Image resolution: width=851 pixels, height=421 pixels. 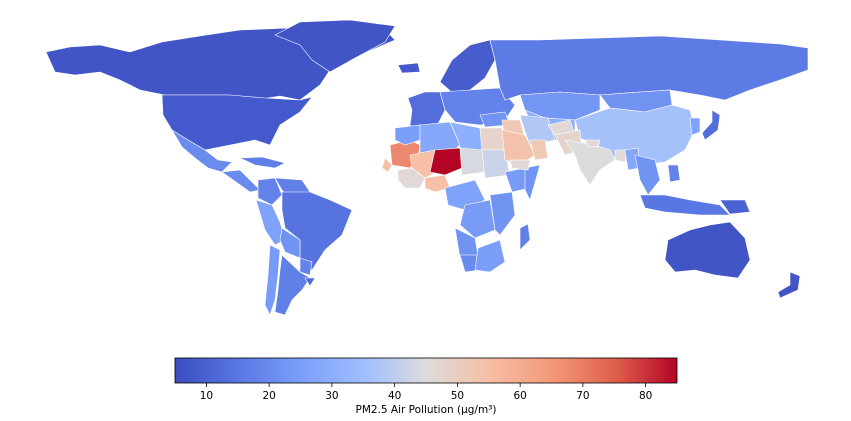 What do you see at coordinates (335, 46) in the screenshot?
I see `region-greenland` at bounding box center [335, 46].